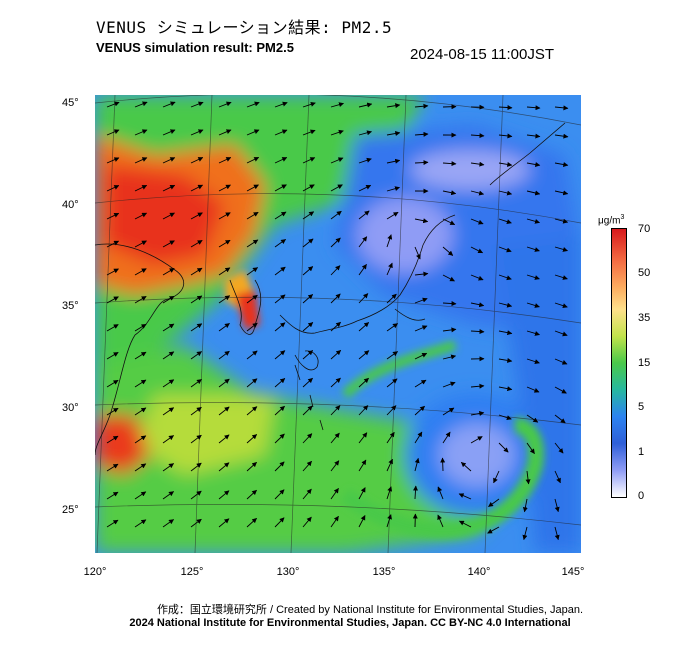  What do you see at coordinates (482, 54) in the screenshot?
I see `forecast-timestamp: 2024-08-15 11:00JST` at bounding box center [482, 54].